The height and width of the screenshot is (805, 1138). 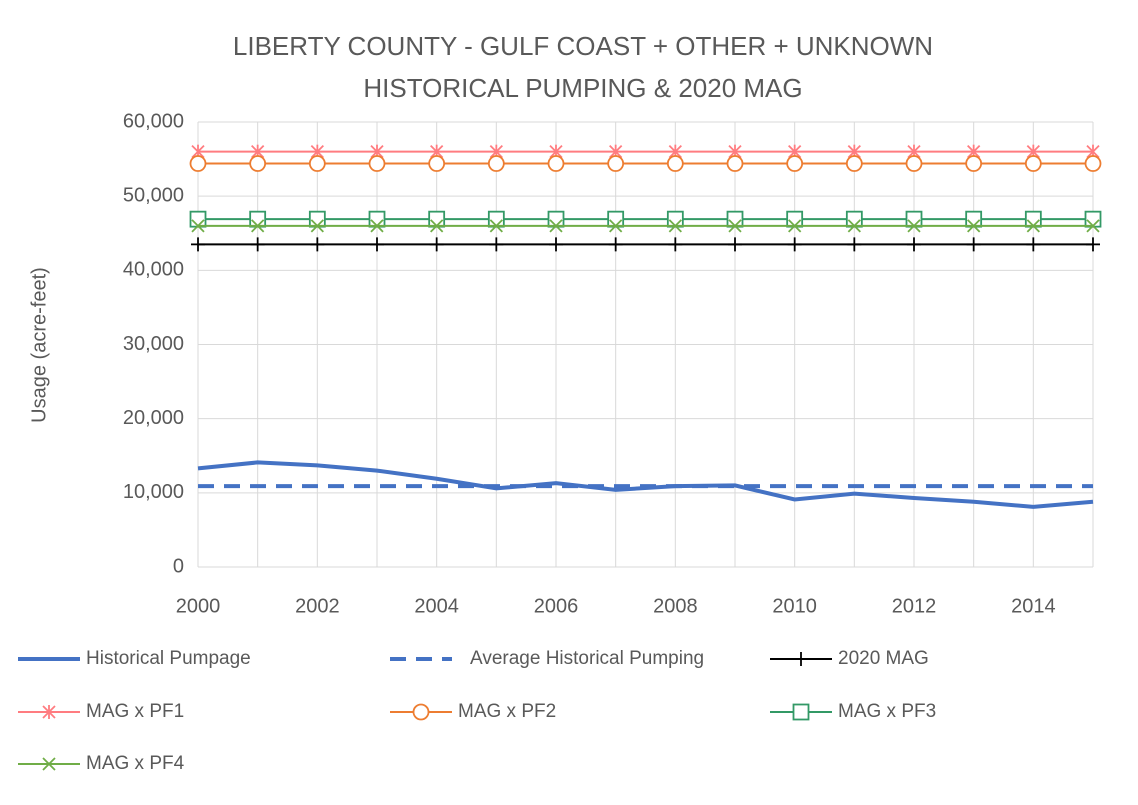 What do you see at coordinates (178, 566) in the screenshot?
I see `y-tick-label: 0` at bounding box center [178, 566].